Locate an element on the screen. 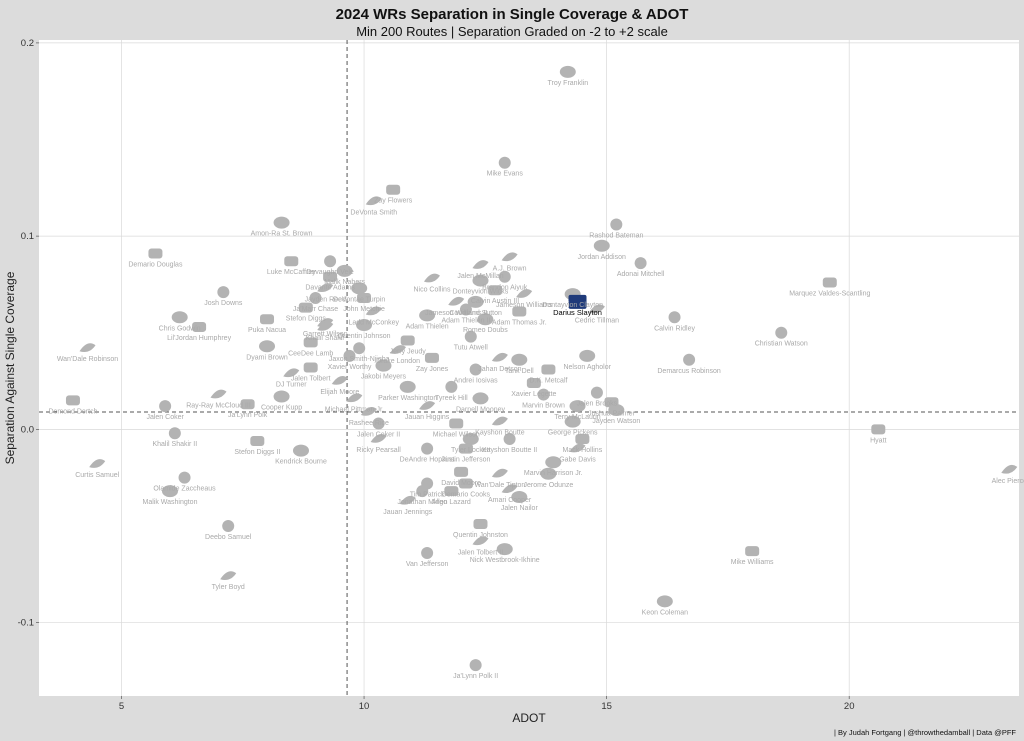  data-point-label: DeAndre Hopkins is located at coordinates (427, 460).